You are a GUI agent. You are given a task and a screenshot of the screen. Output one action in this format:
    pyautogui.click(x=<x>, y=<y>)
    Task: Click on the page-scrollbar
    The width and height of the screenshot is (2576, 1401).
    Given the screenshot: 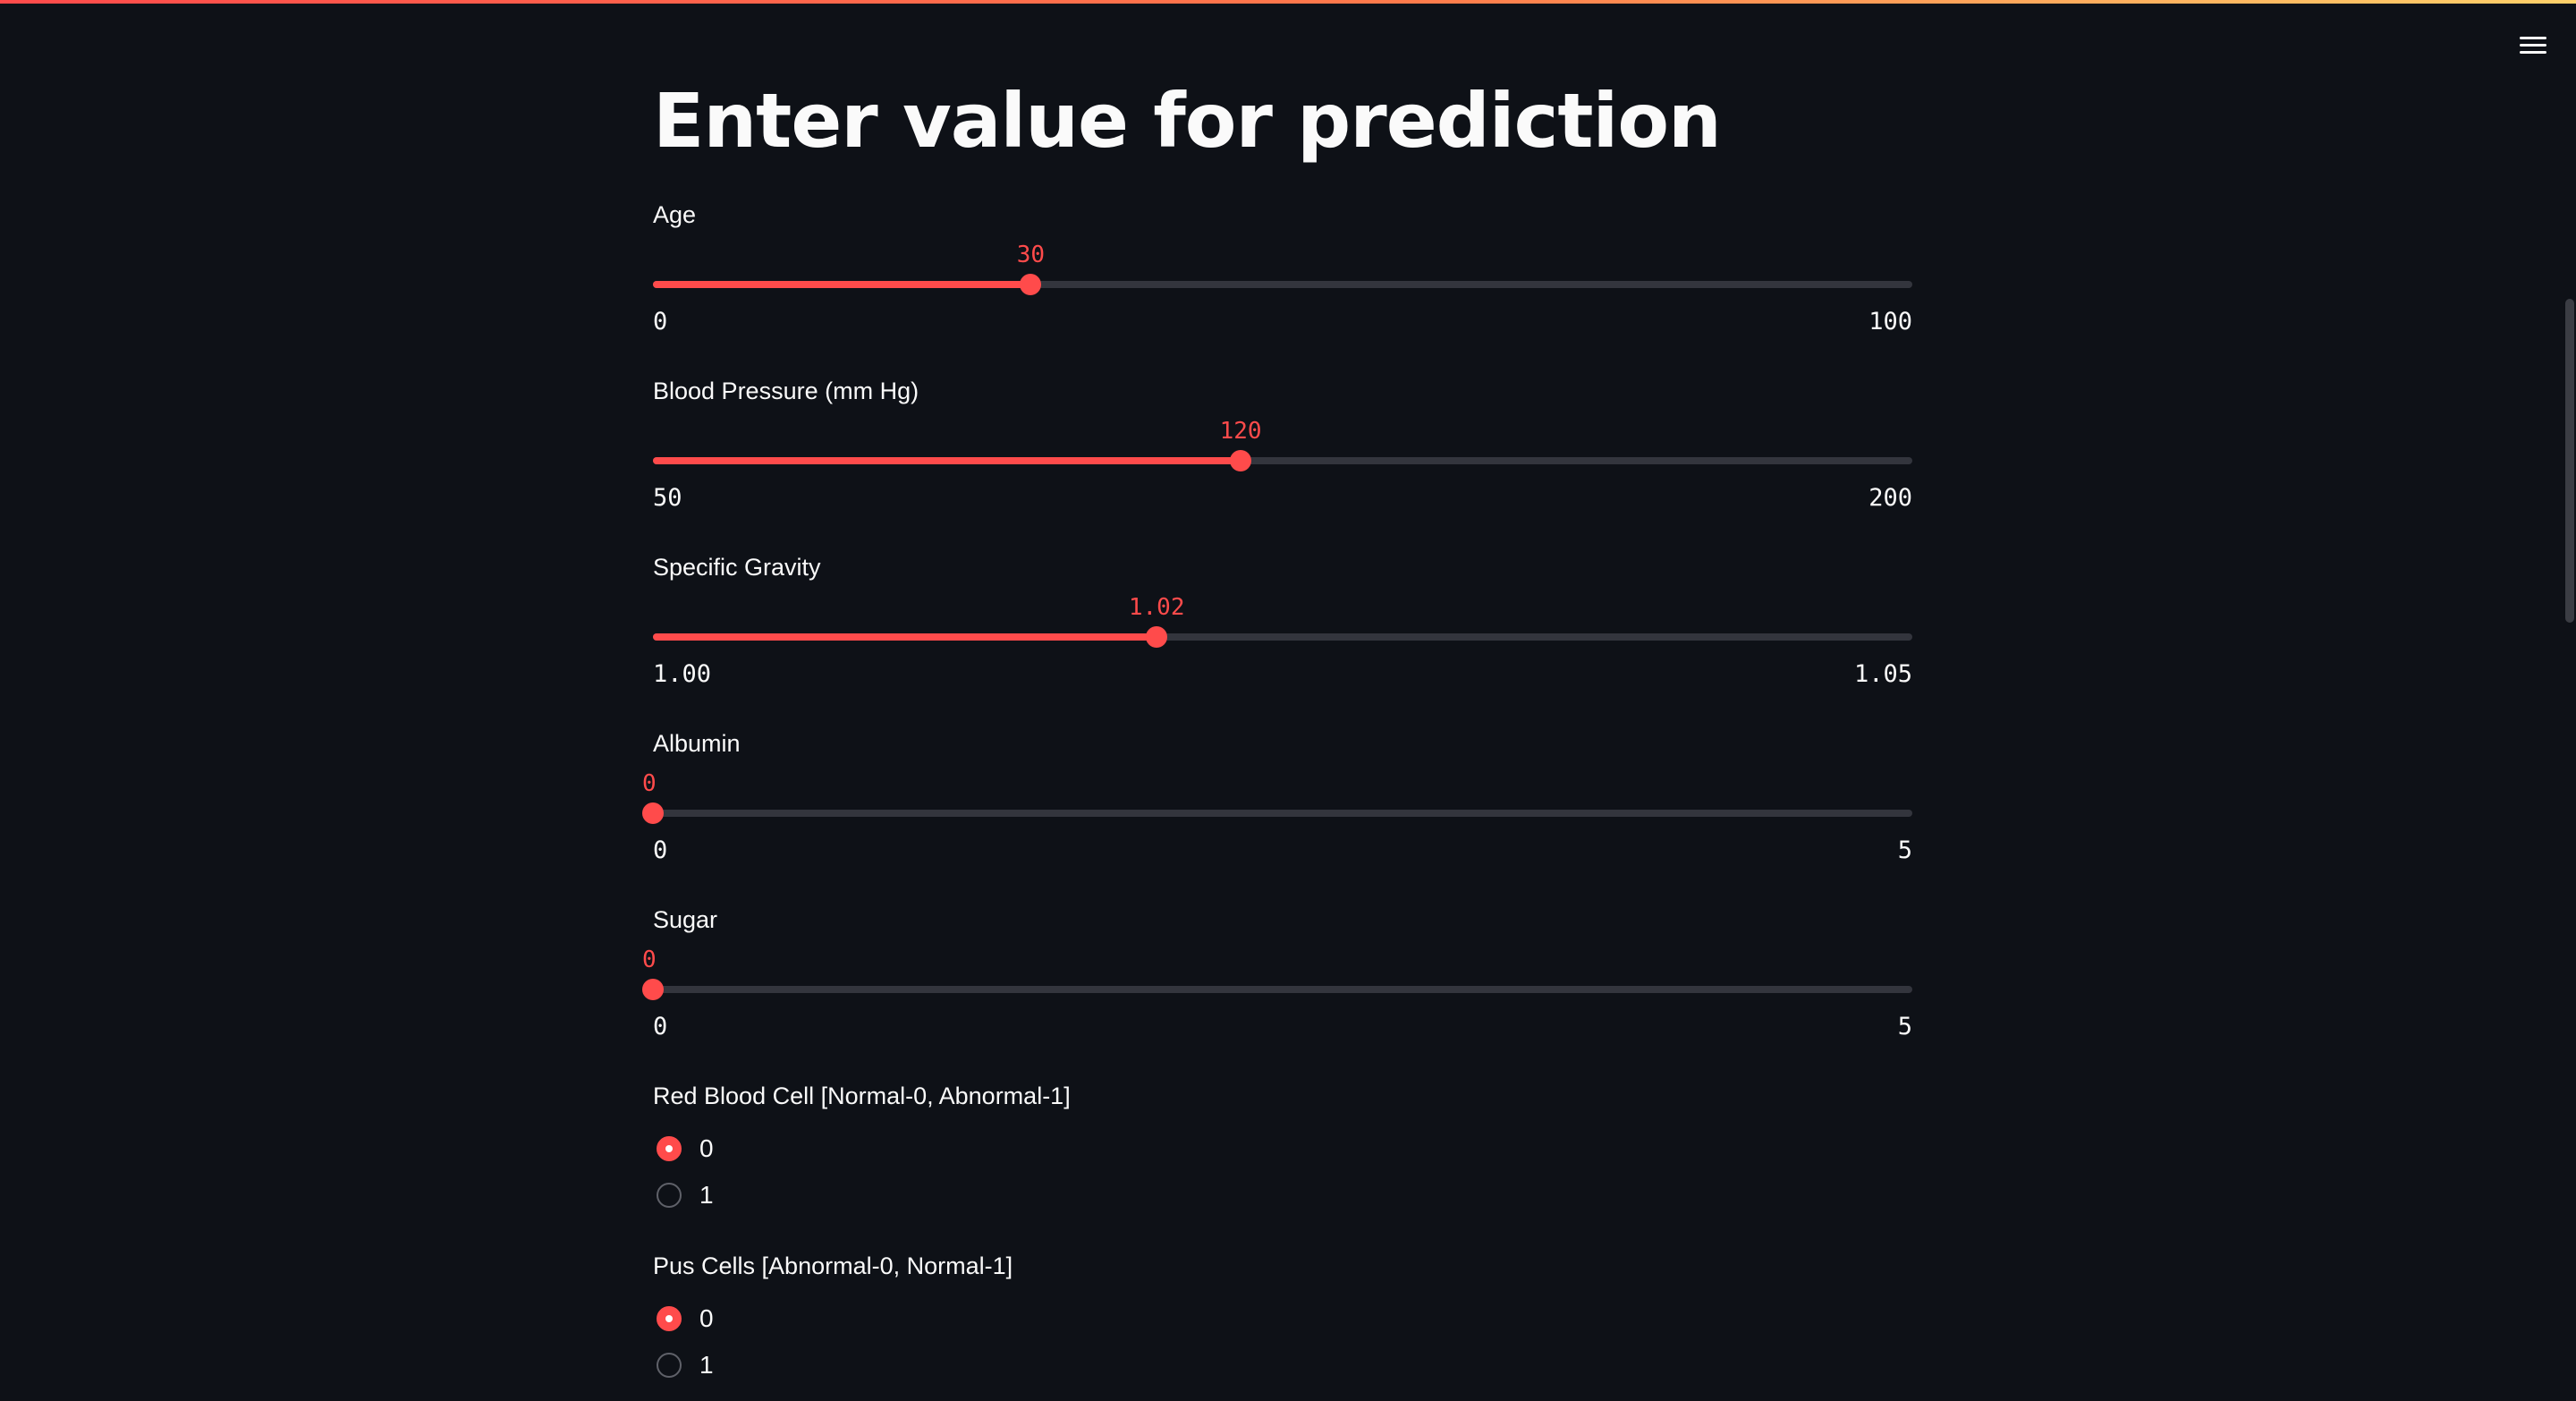 What is the action you would take?
    pyautogui.click(x=2569, y=461)
    